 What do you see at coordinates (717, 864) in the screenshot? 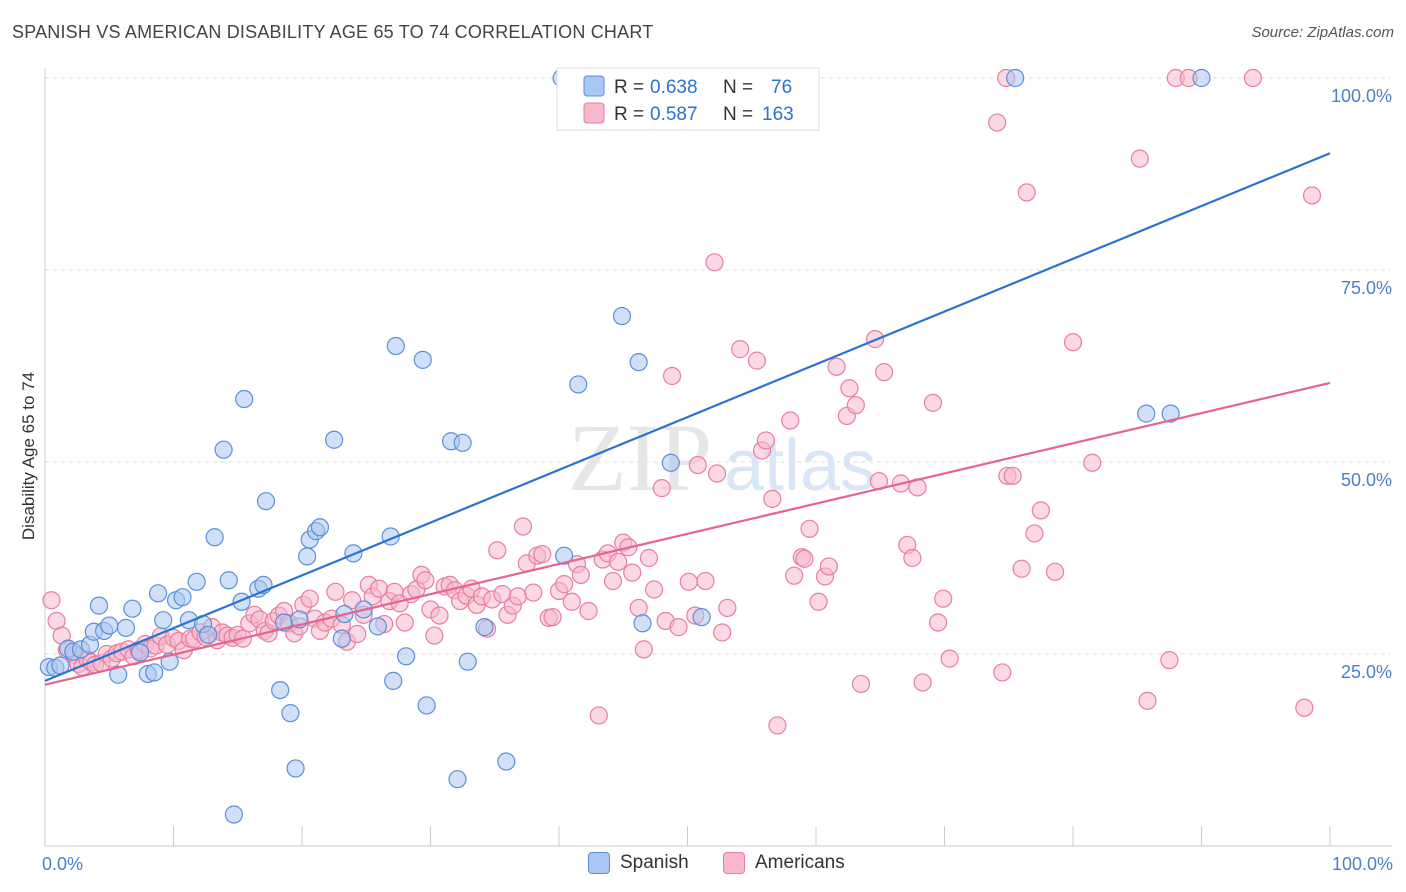
I see `x-tick-labels: 0.0% 100.0%` at bounding box center [717, 864].